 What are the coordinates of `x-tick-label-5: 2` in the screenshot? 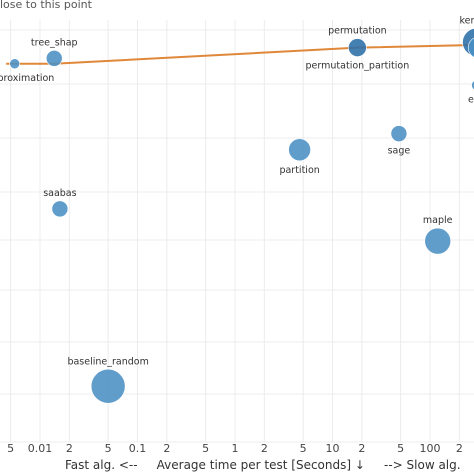 It's located at (166, 448).